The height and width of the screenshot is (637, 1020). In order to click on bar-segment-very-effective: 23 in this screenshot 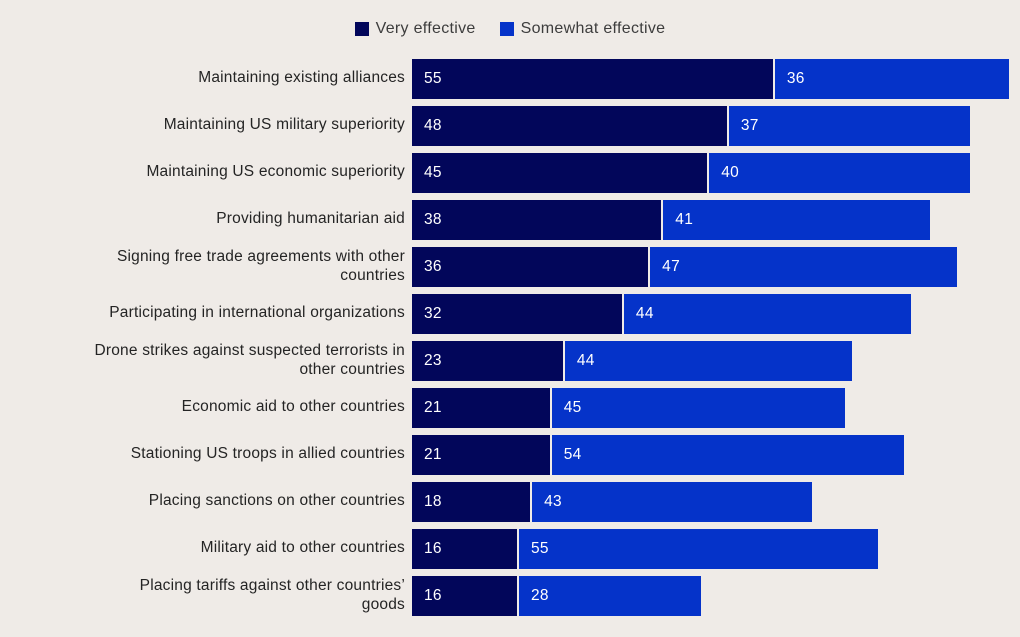, I will do `click(487, 360)`.